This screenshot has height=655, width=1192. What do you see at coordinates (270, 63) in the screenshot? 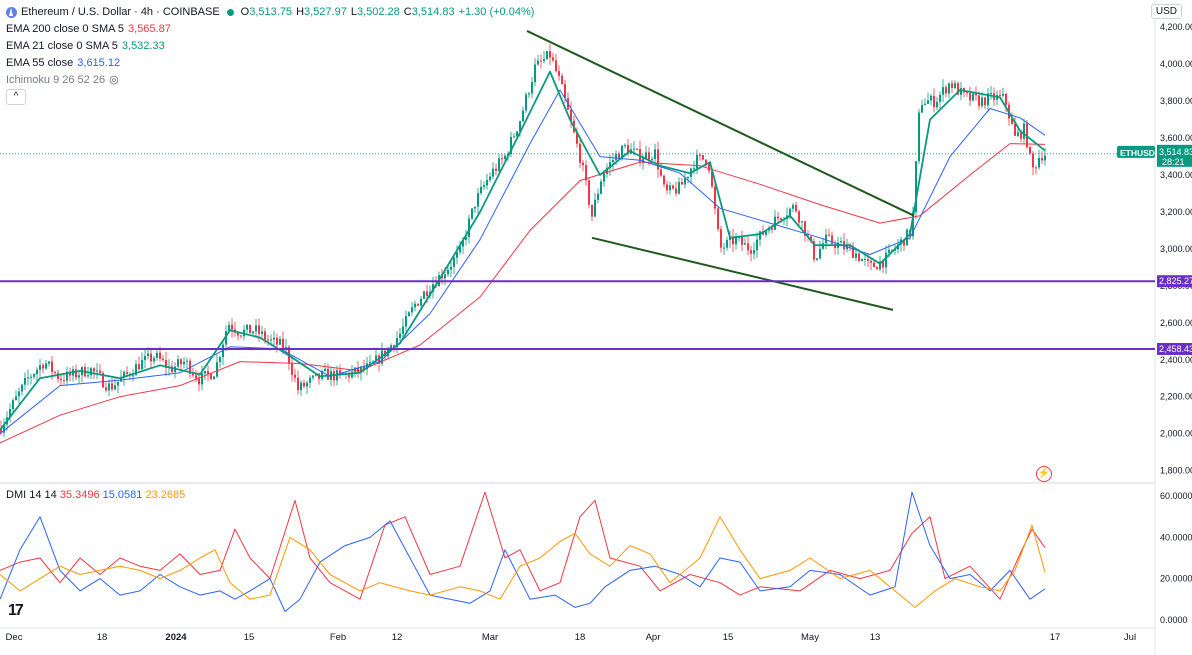
I see `indicator-ema55: EMA 55 close 3,615.12` at bounding box center [270, 63].